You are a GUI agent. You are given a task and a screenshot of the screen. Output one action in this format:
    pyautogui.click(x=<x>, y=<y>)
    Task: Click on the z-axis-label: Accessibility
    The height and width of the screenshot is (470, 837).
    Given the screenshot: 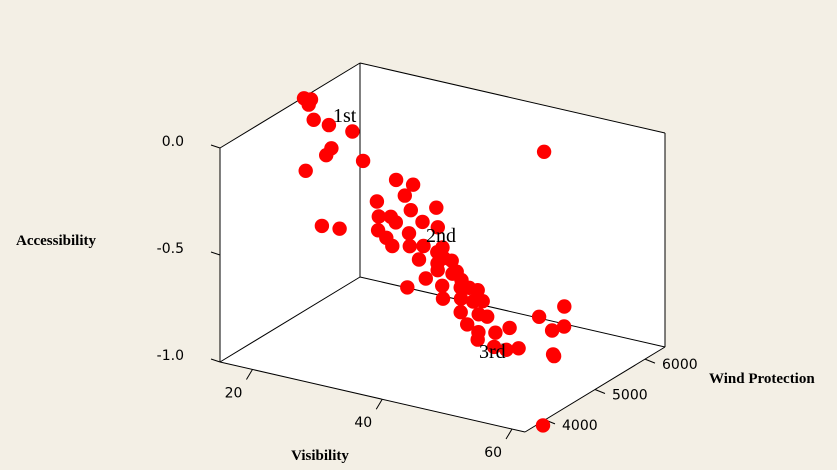 What is the action you would take?
    pyautogui.click(x=56, y=241)
    